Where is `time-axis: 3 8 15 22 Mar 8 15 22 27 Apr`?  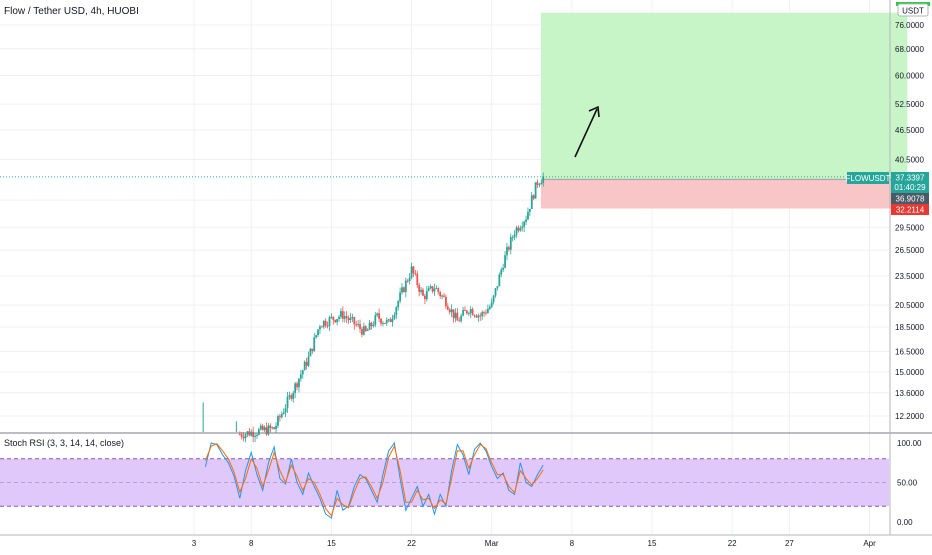 time-axis: 3 8 15 22 Mar 8 15 22 27 Apr is located at coordinates (534, 543).